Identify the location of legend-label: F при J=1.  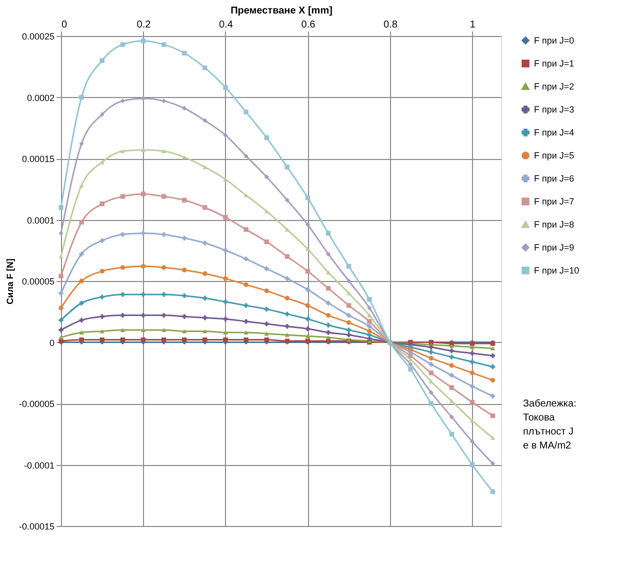
(554, 63).